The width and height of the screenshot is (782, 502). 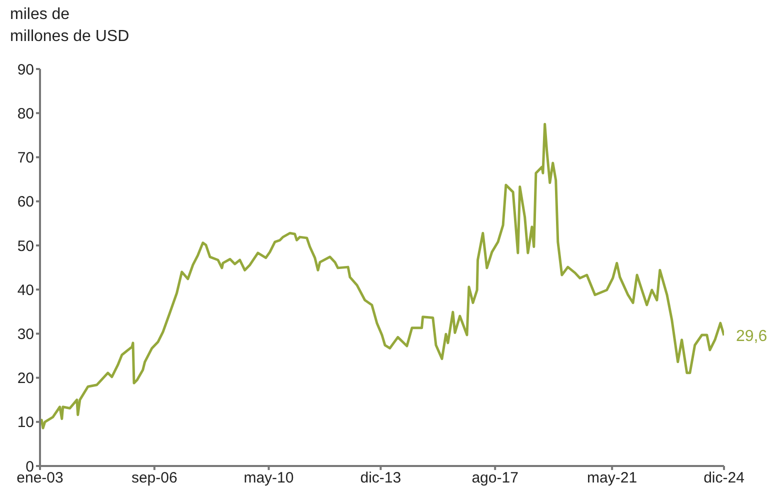 What do you see at coordinates (25, 202) in the screenshot?
I see `y-tick-label: 60` at bounding box center [25, 202].